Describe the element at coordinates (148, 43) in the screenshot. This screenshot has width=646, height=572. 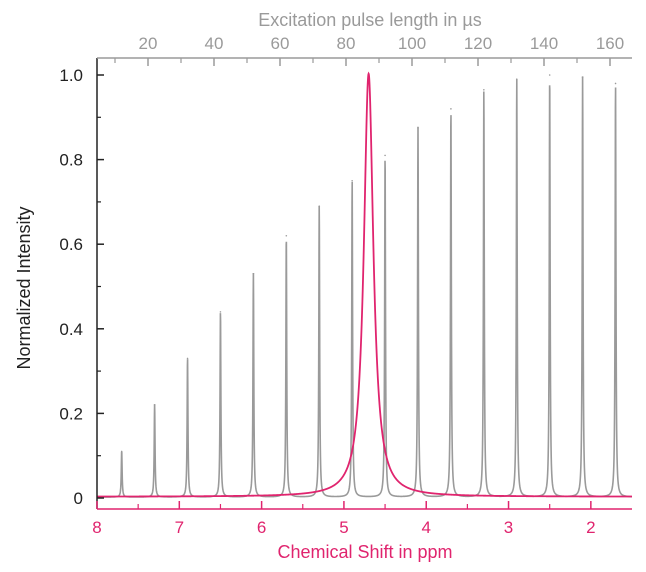
I see `top-tick-label: 20` at that location.